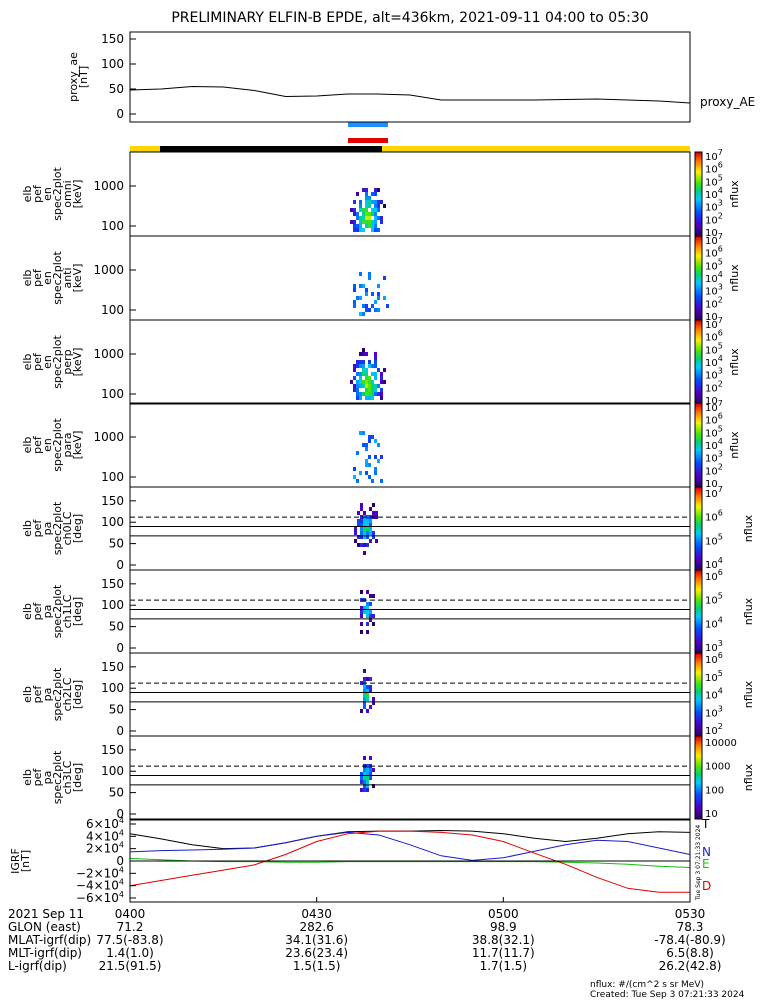 This screenshot has width=775, height=1000. What do you see at coordinates (100, 872) in the screenshot?
I see `bfield-tick-label: −2×104` at bounding box center [100, 872].